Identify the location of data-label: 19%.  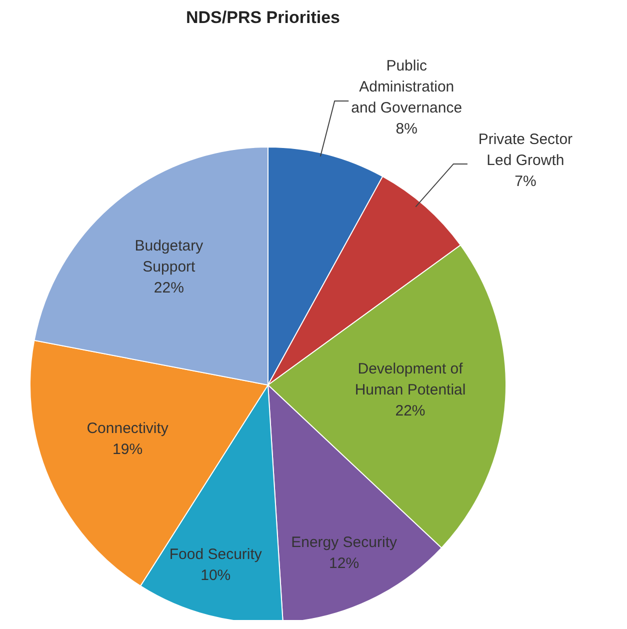
(127, 449).